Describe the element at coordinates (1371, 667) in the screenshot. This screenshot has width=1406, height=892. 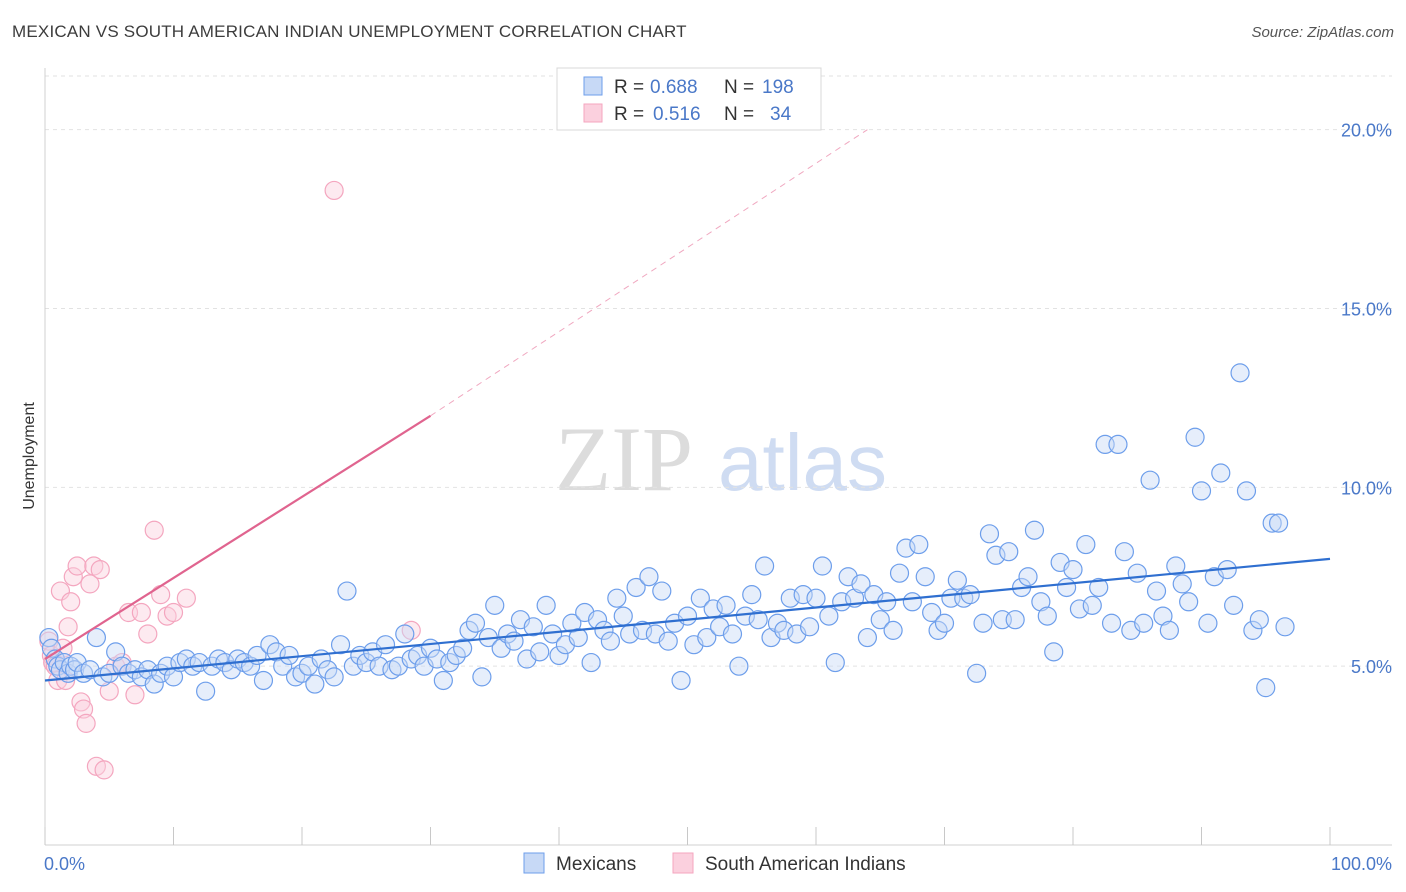
I see `y-tick-label-0: 5.0%` at that location.